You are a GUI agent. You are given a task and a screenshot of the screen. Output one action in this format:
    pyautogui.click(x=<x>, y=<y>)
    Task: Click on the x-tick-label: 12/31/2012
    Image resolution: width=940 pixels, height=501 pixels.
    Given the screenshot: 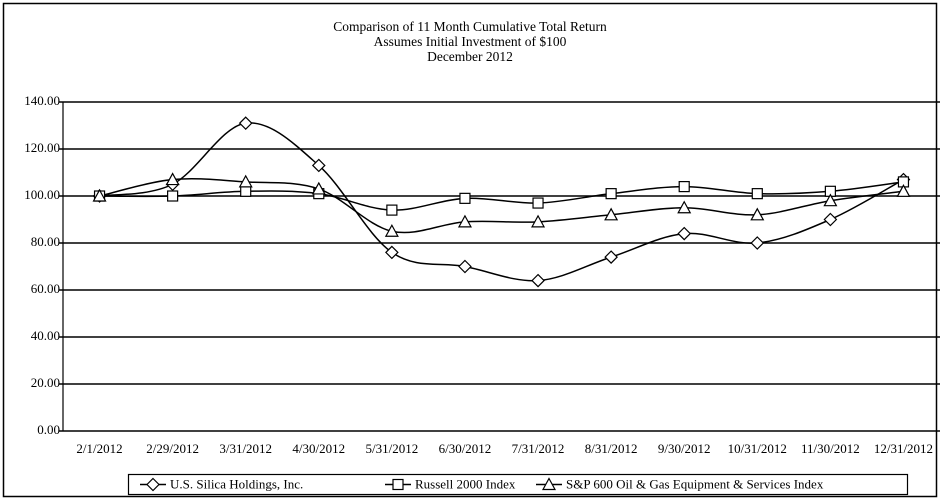 What is the action you would take?
    pyautogui.click(x=903, y=448)
    